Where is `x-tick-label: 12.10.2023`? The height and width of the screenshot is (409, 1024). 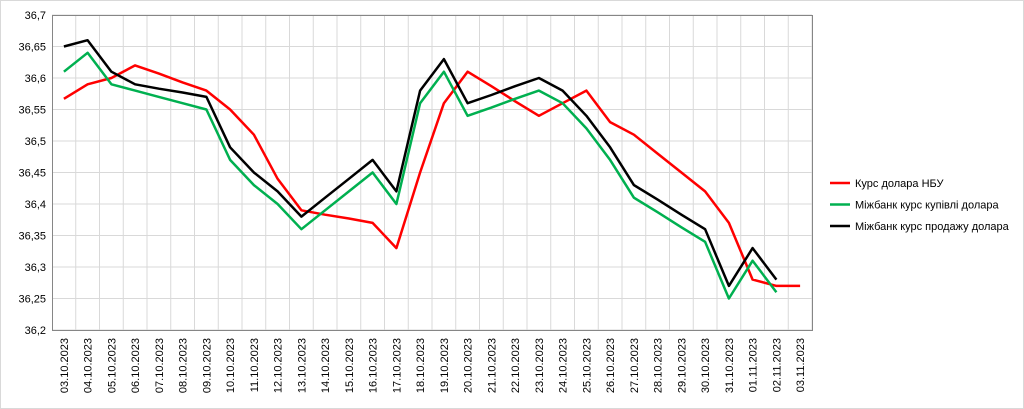 x-tick-label: 12.10.2023 is located at coordinates (279, 365).